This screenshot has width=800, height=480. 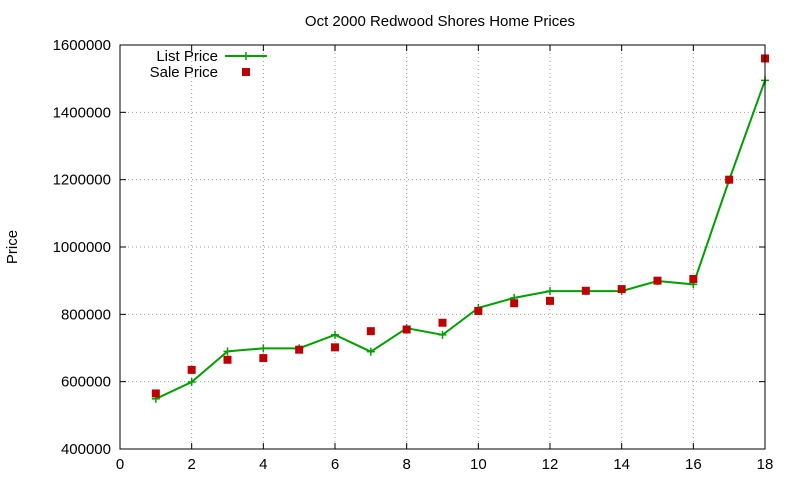 I want to click on x-tick-label: 14, so click(x=621, y=464).